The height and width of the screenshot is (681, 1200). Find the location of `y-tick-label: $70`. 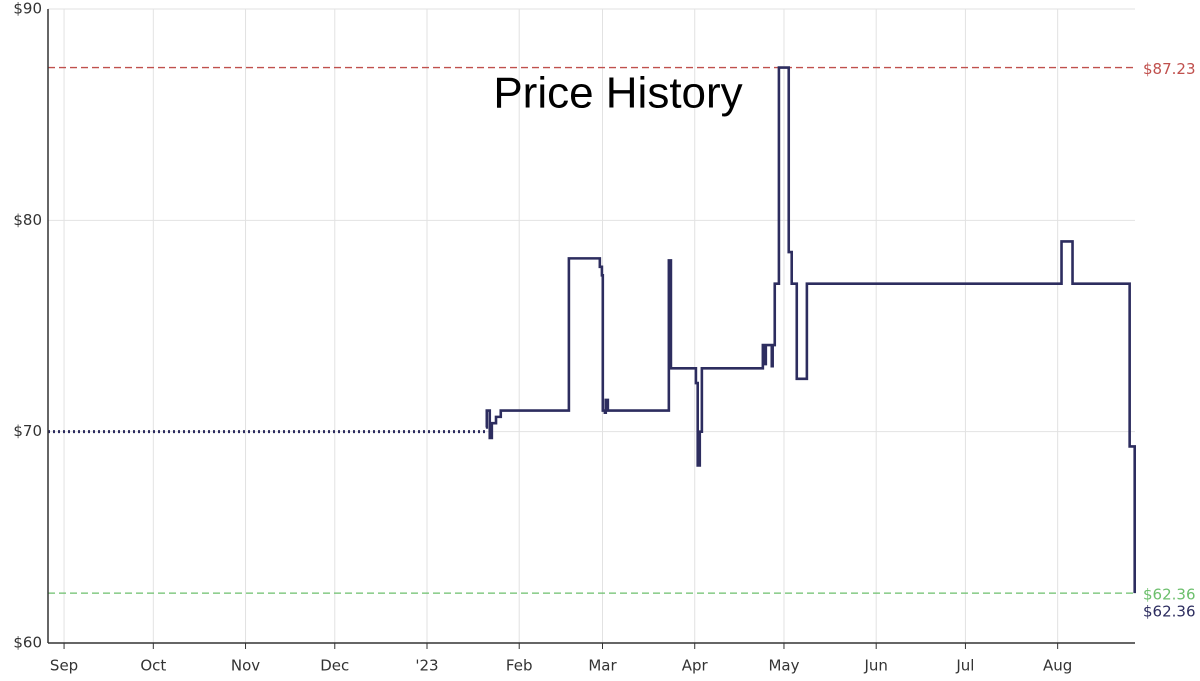

y-tick-label: $70 is located at coordinates (27, 431).